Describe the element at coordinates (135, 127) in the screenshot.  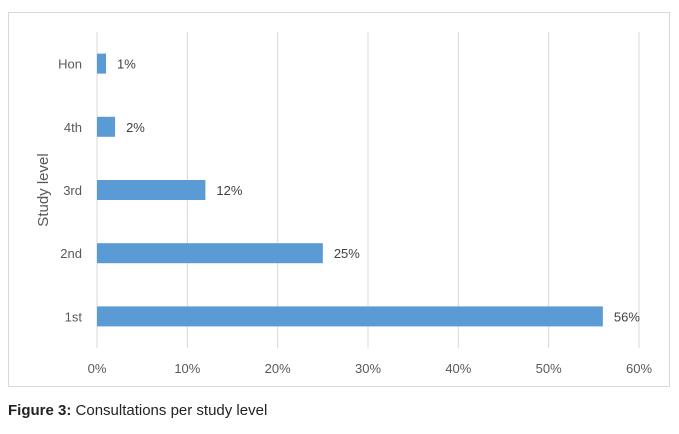
I see `data-label: 2%` at that location.